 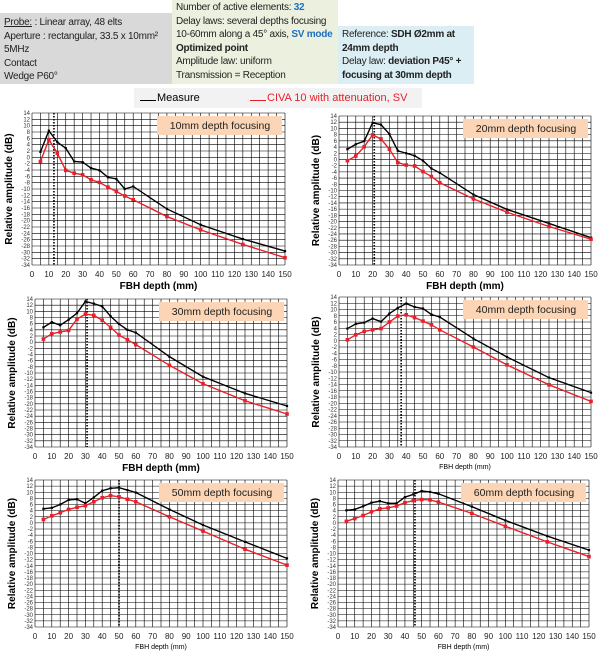 I want to click on x-tick-label: 20, so click(x=68, y=456).